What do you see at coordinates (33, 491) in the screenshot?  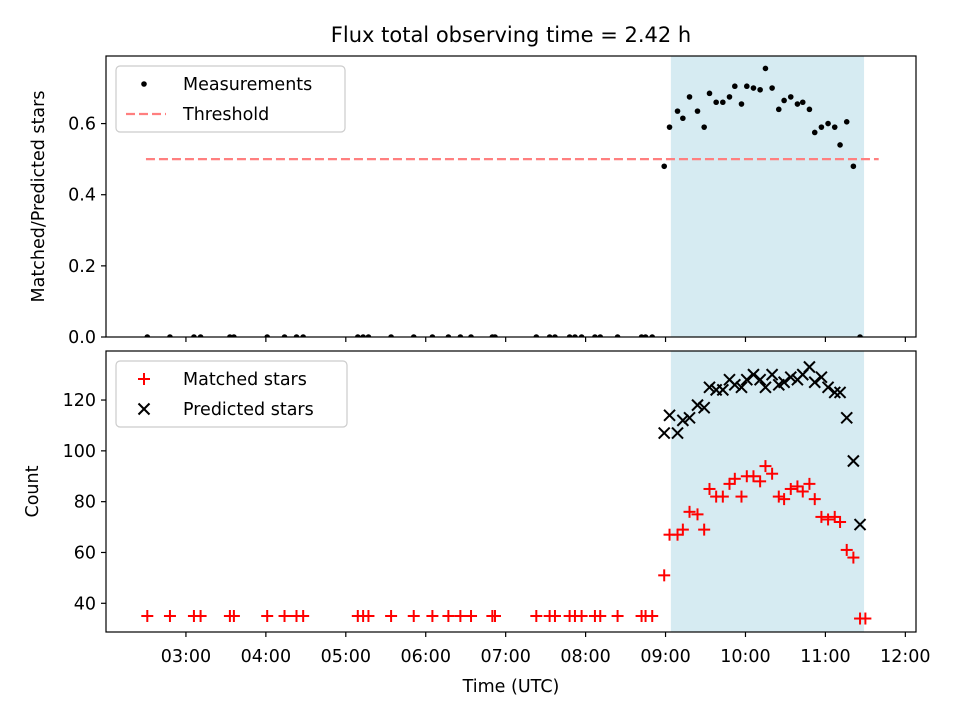 I see `y-axis-label: Count` at bounding box center [33, 491].